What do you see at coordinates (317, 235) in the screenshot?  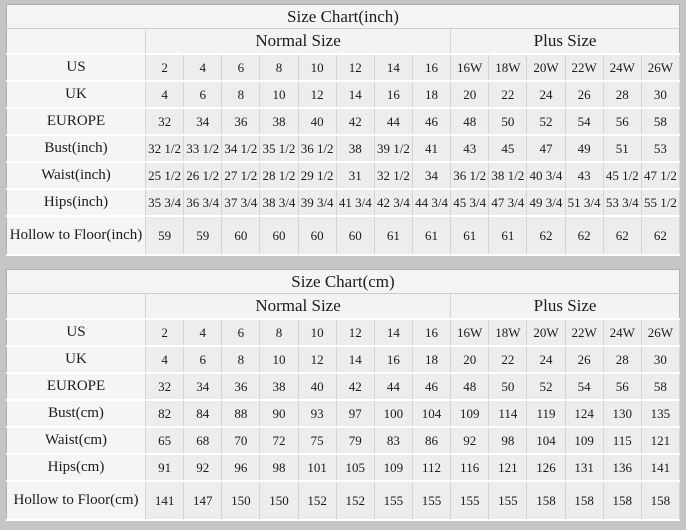 I see `size-value-cell: 60` at bounding box center [317, 235].